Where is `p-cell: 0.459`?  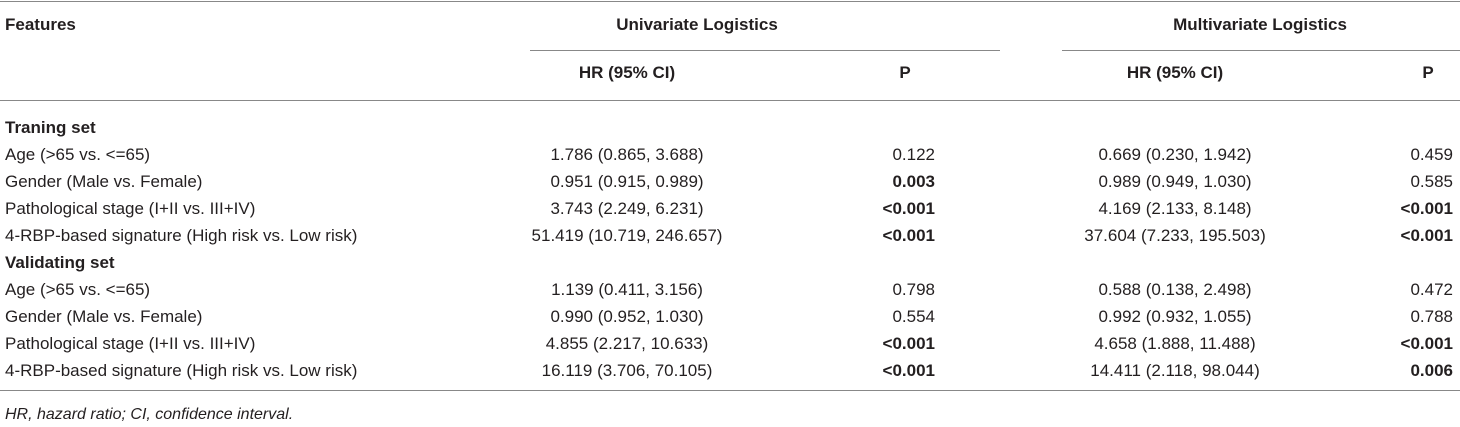 p-cell: 0.459 is located at coordinates (1431, 154).